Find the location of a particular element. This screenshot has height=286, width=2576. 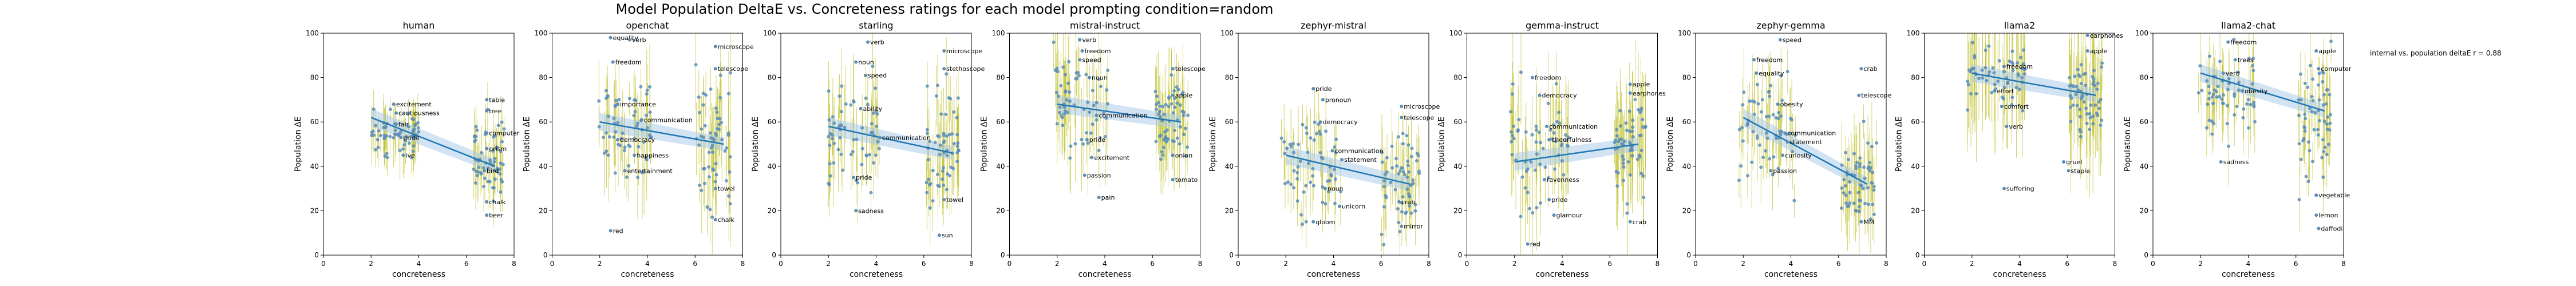

word-label: earphones is located at coordinates (1649, 93).